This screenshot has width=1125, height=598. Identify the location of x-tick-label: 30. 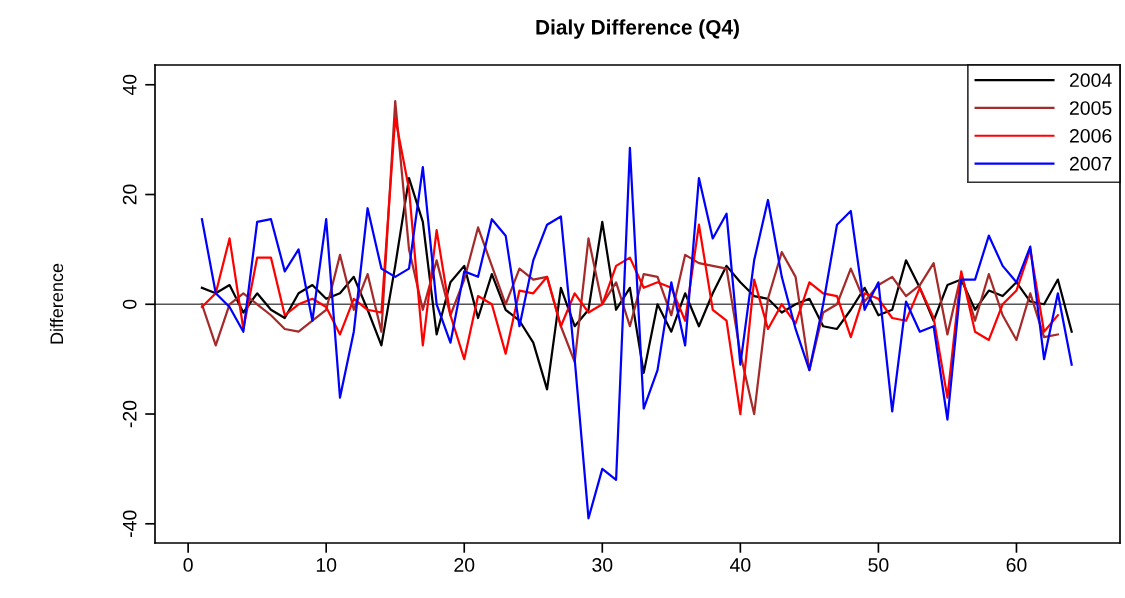
(602, 565).